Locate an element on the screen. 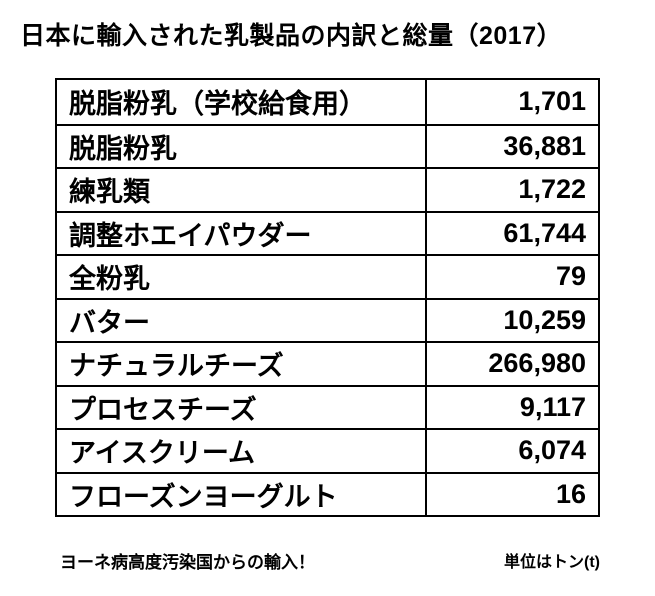 This screenshot has width=655, height=596. product-name: 調整ホエイパウダー is located at coordinates (242, 233).